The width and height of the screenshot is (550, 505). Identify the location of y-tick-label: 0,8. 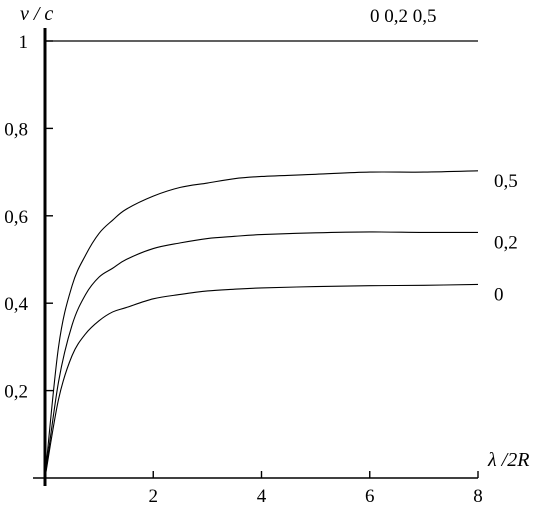
(16, 129).